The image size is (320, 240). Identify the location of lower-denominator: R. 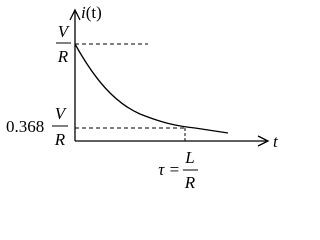
(60, 139).